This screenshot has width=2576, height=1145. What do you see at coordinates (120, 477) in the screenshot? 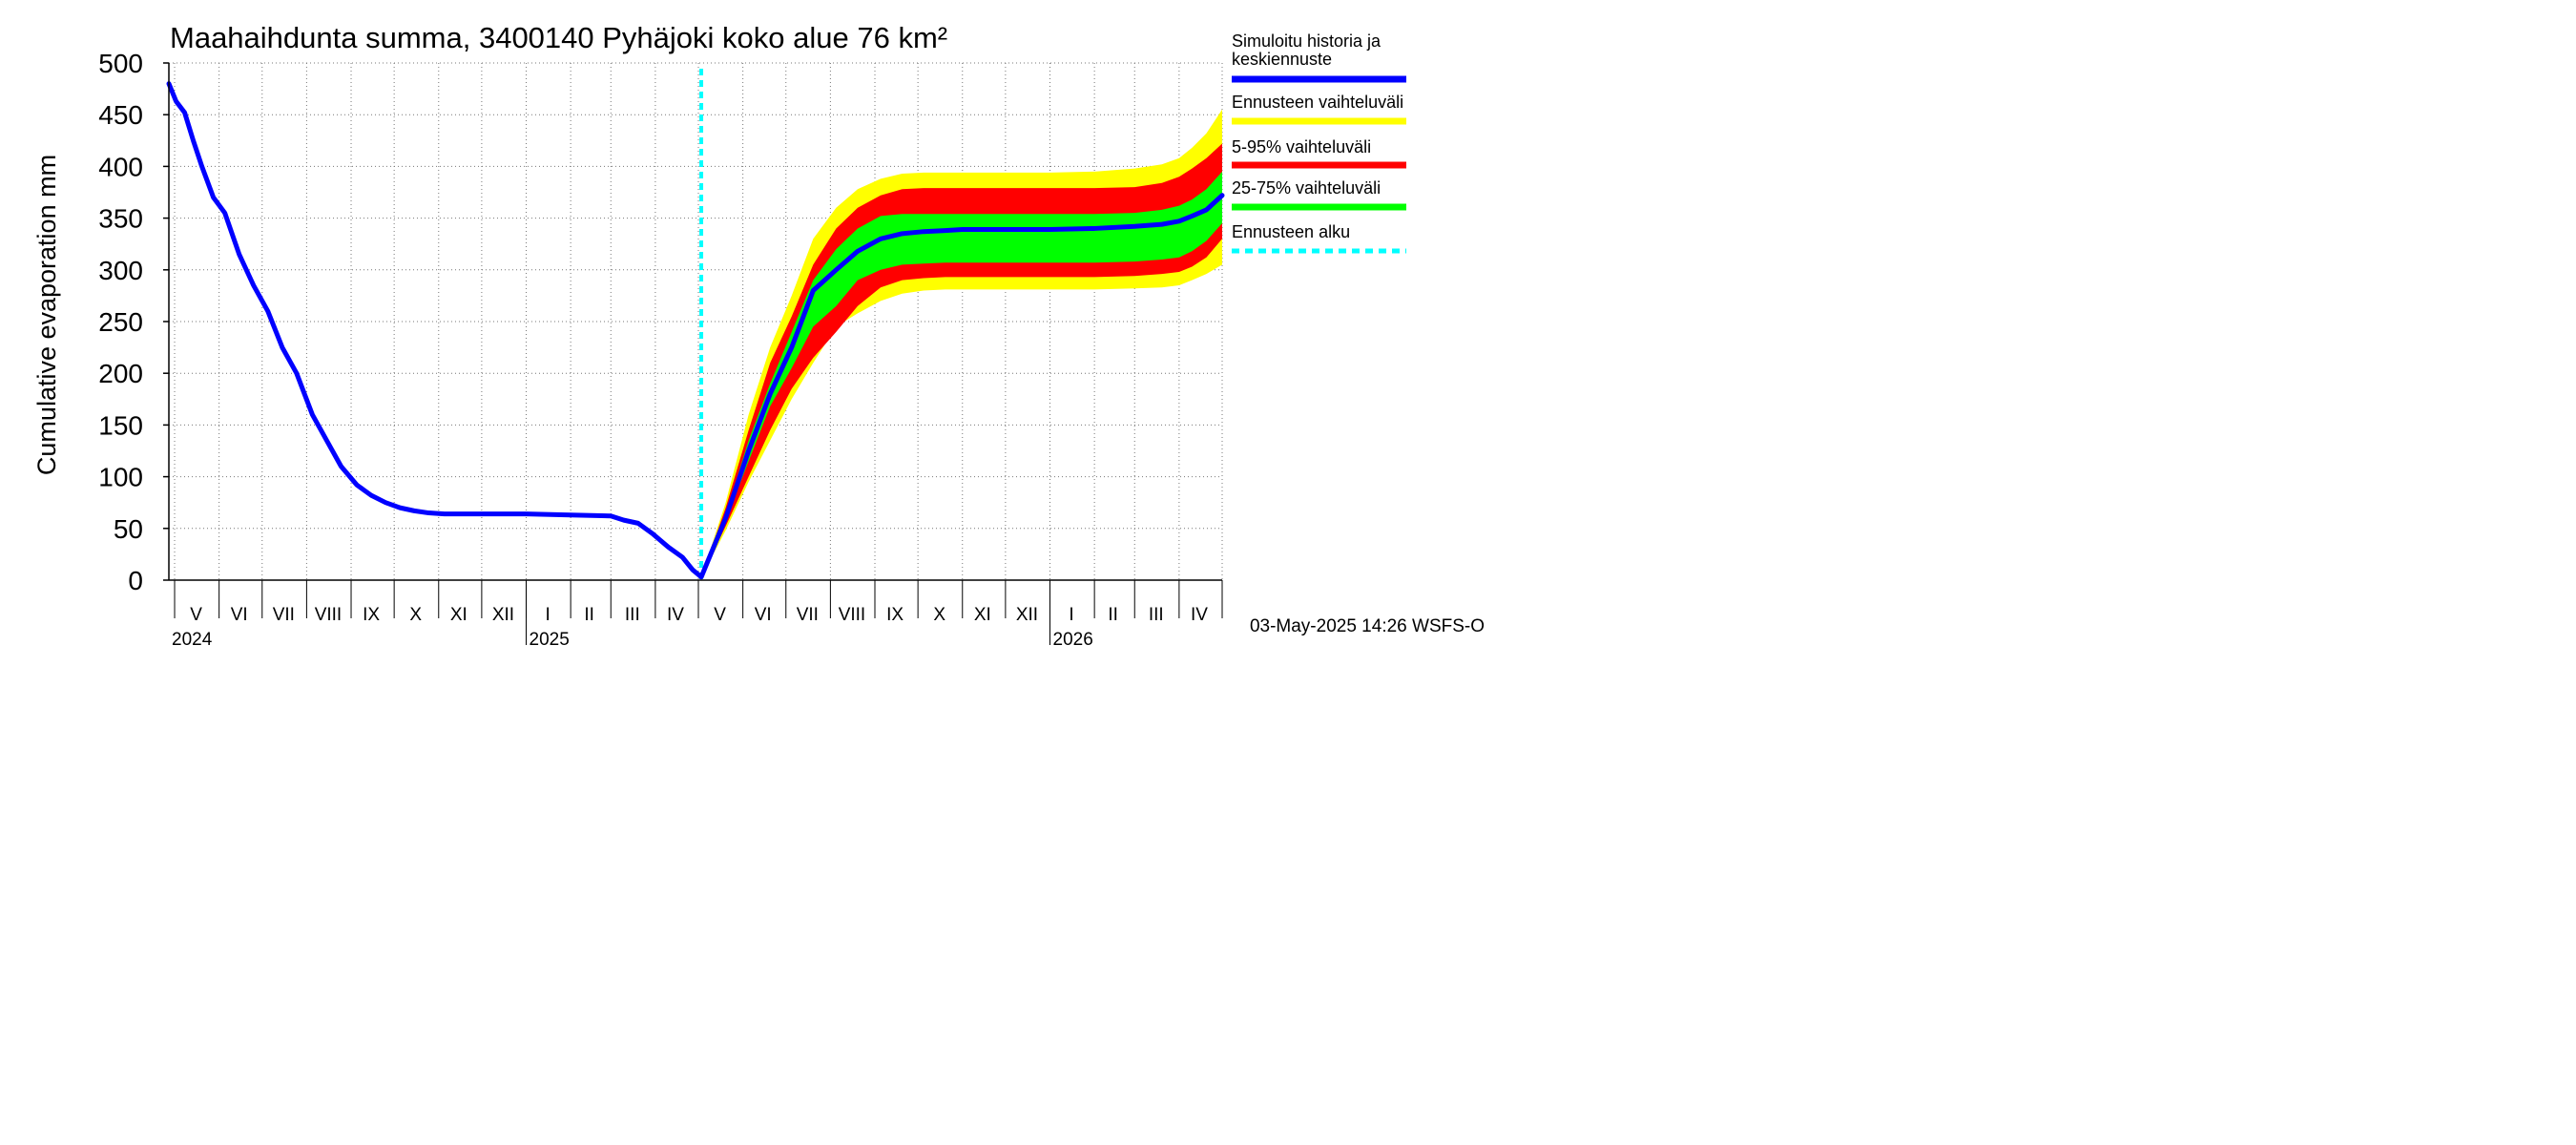
I see `y-tick-label: 100` at bounding box center [120, 477].